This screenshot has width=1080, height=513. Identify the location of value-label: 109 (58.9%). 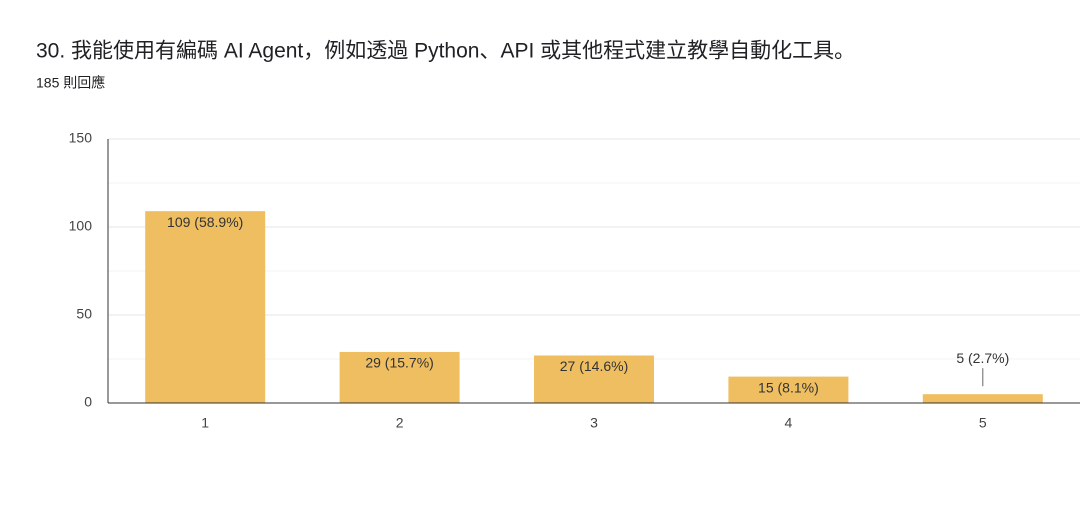
(205, 222).